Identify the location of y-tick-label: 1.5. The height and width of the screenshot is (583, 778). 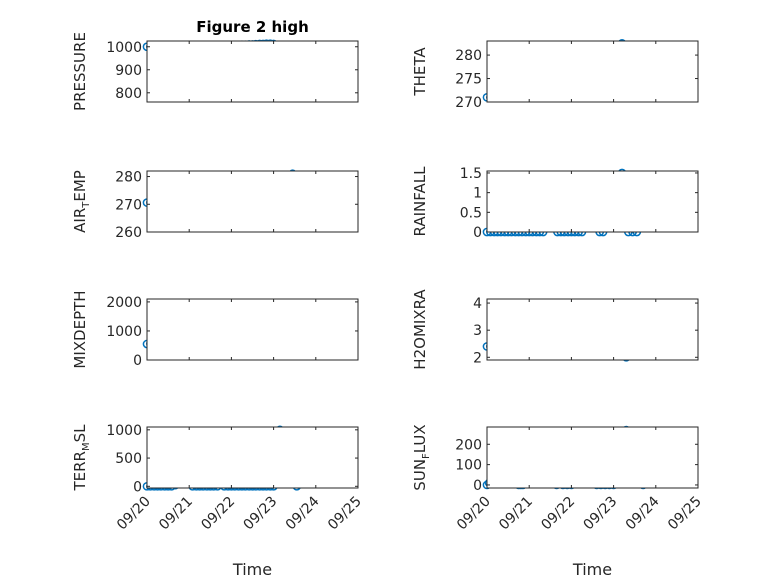
(471, 174).